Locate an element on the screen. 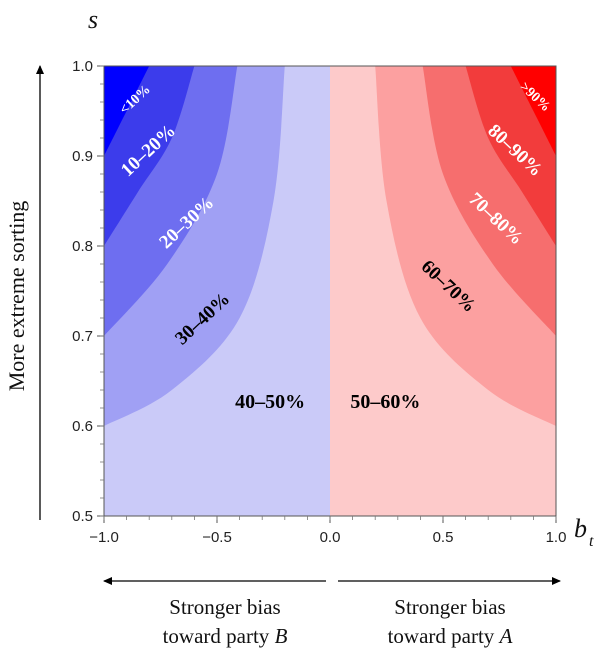 This screenshot has height=653, width=616. left-caption-line1: Stronger bias is located at coordinates (224, 607).